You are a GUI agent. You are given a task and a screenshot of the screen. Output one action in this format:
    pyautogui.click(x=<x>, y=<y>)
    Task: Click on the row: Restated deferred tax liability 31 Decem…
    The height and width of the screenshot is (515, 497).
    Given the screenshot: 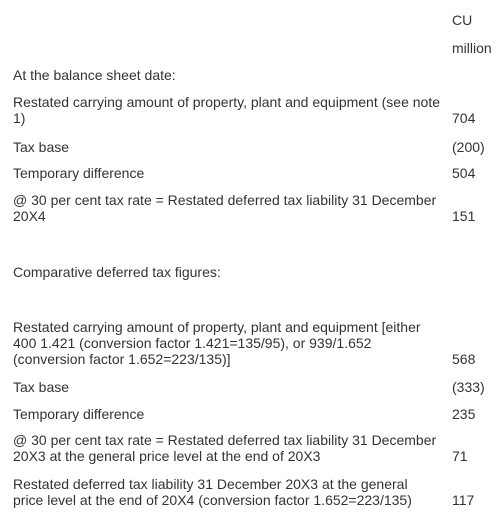 What is the action you would take?
    pyautogui.click(x=255, y=492)
    